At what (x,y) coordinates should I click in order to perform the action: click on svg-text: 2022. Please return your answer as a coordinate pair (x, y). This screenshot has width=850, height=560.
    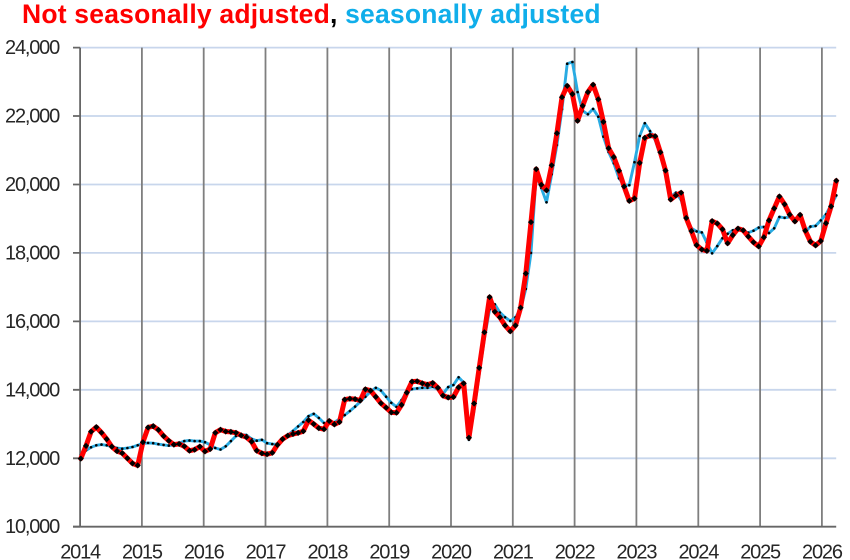
    Looking at the image, I should click on (575, 551).